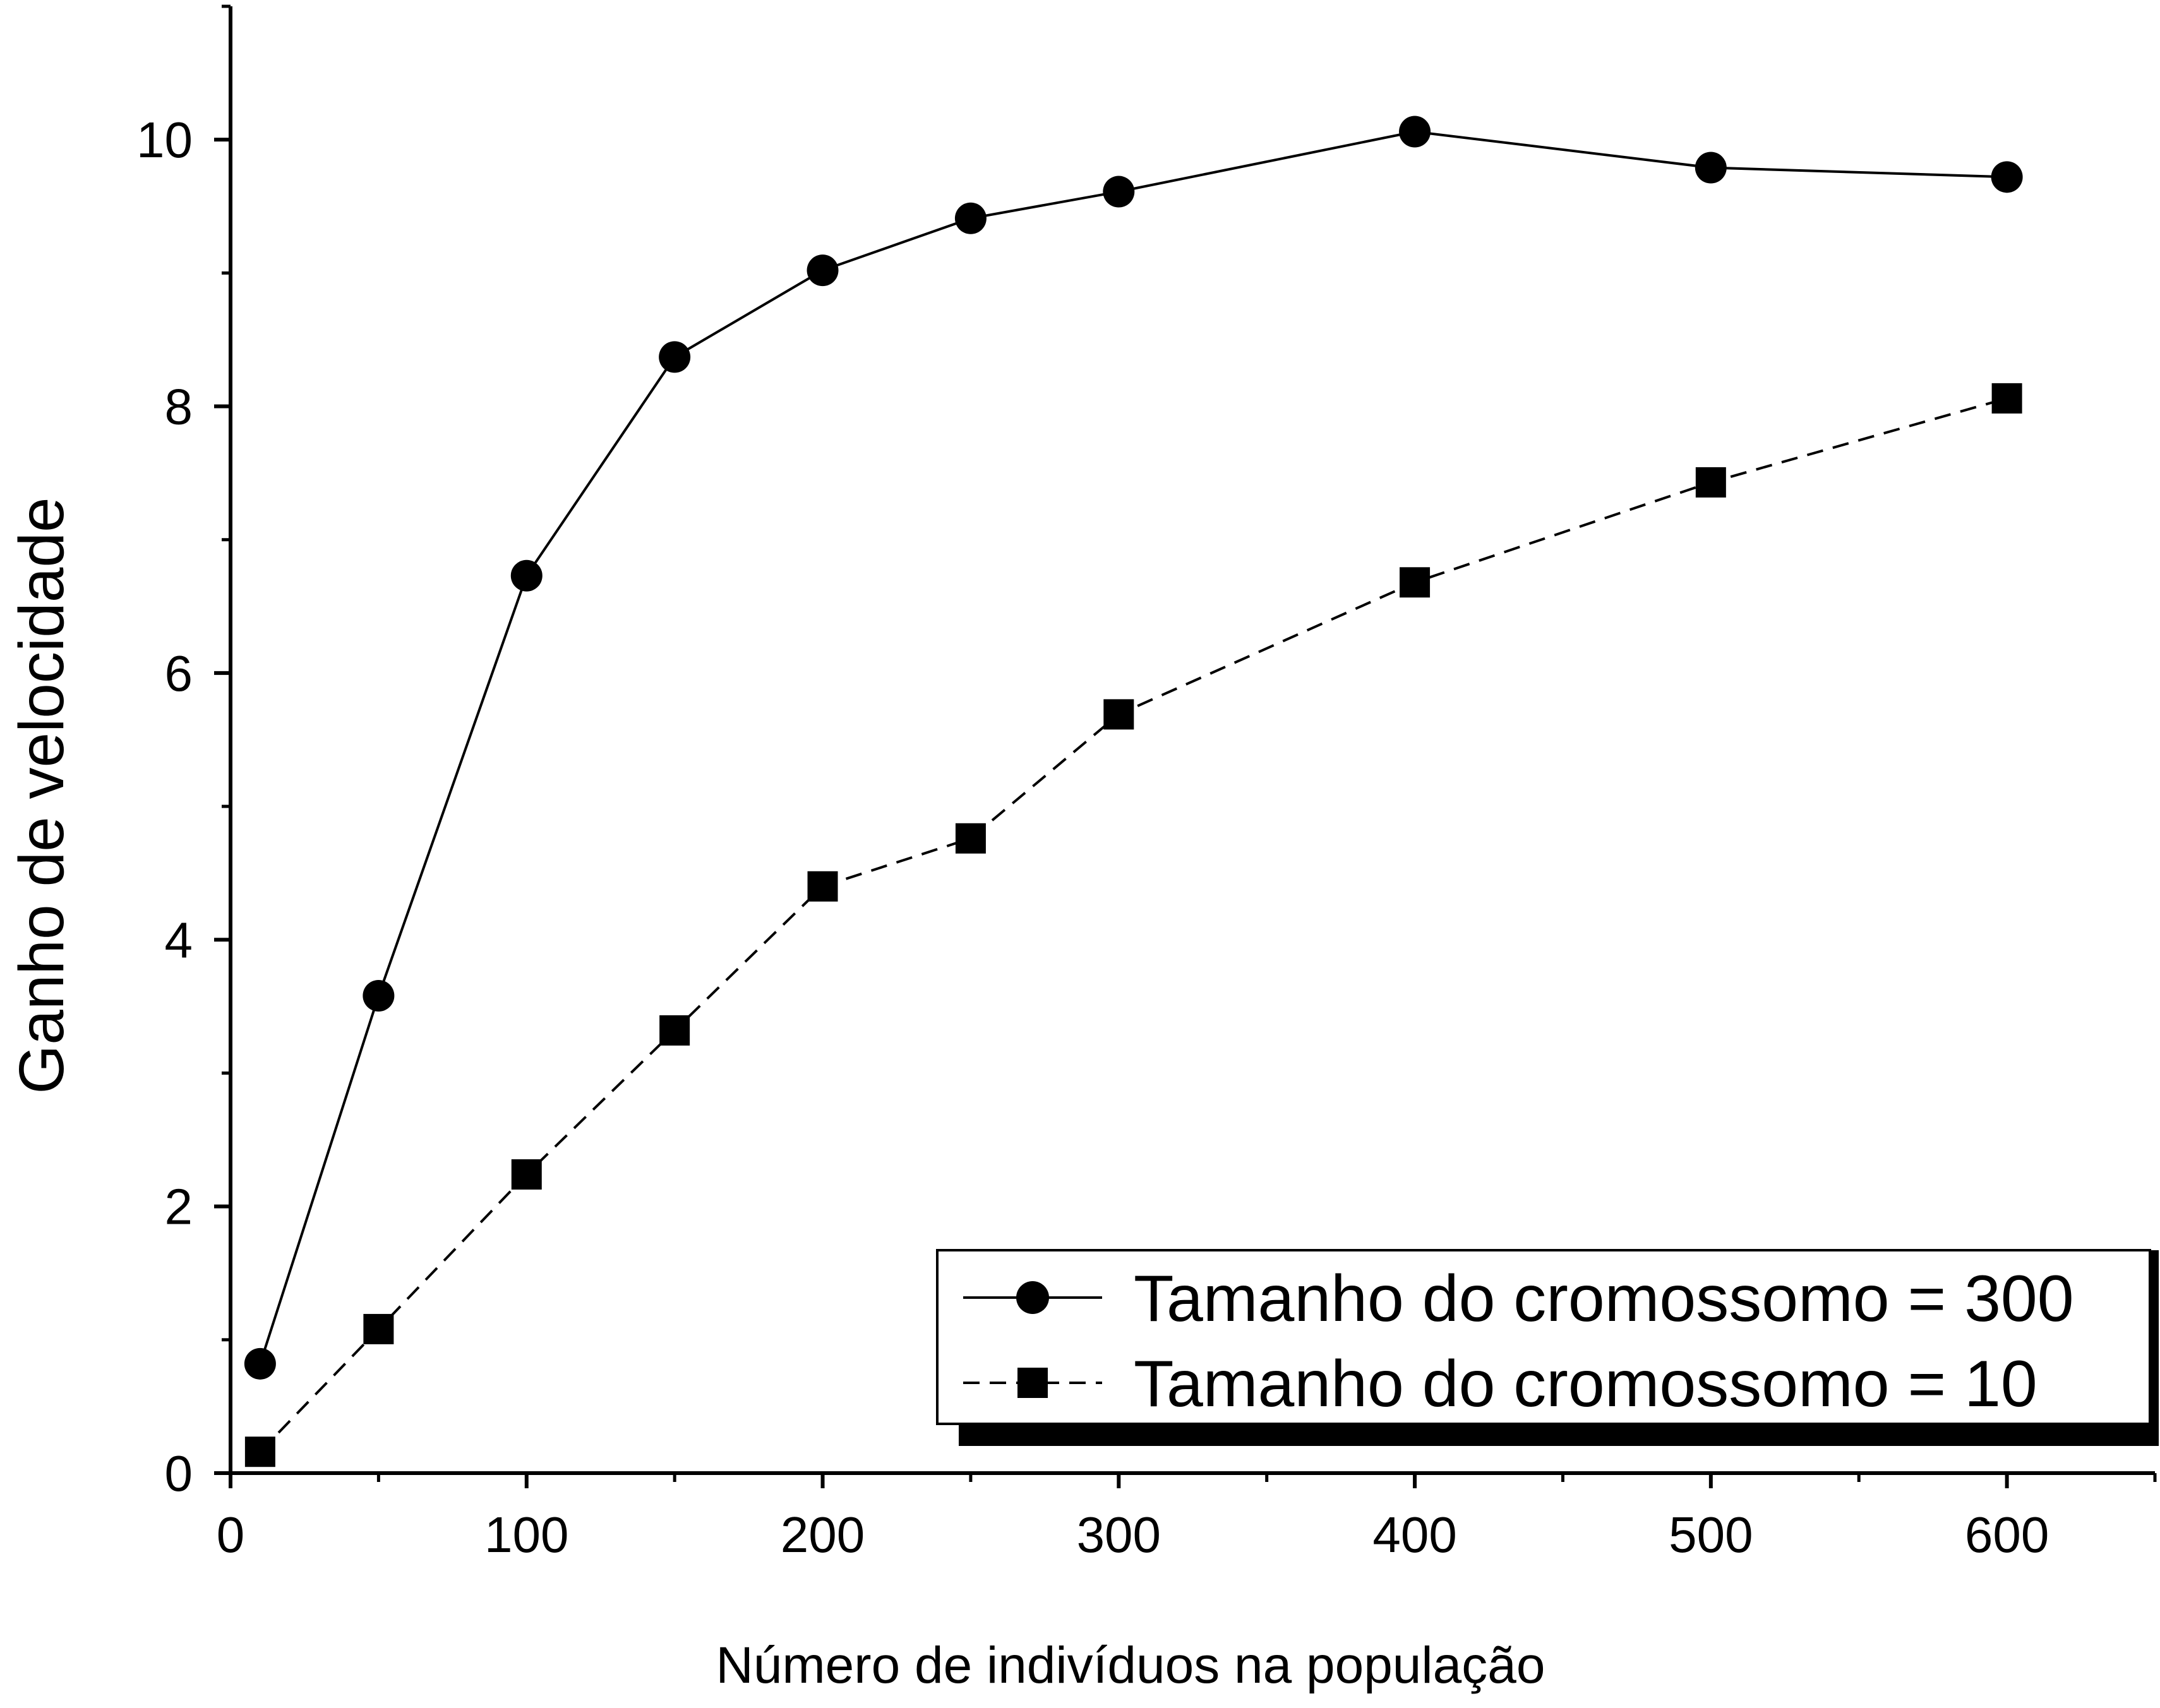 The height and width of the screenshot is (1708, 2160). I want to click on y-tick-label: 4, so click(179, 940).